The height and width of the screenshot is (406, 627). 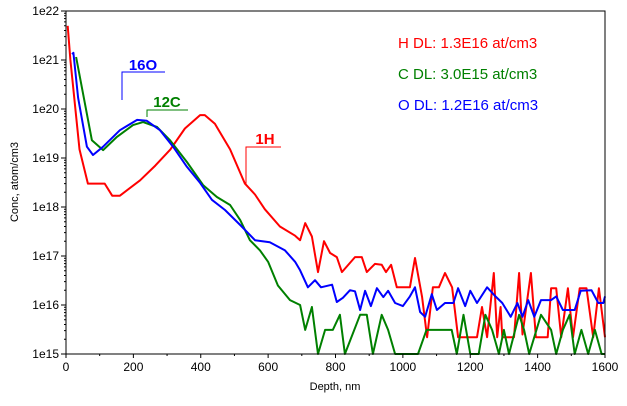 I want to click on y-axis-label: Conc, atom/cm3, so click(x=15, y=182).